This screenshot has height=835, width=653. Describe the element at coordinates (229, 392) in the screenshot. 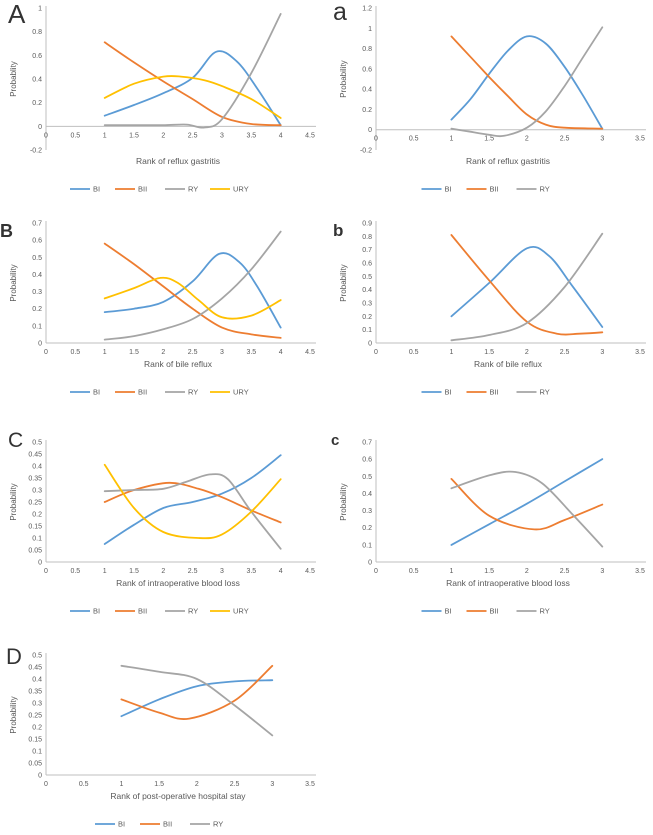

I see `legend-item-URY: URY` at that location.